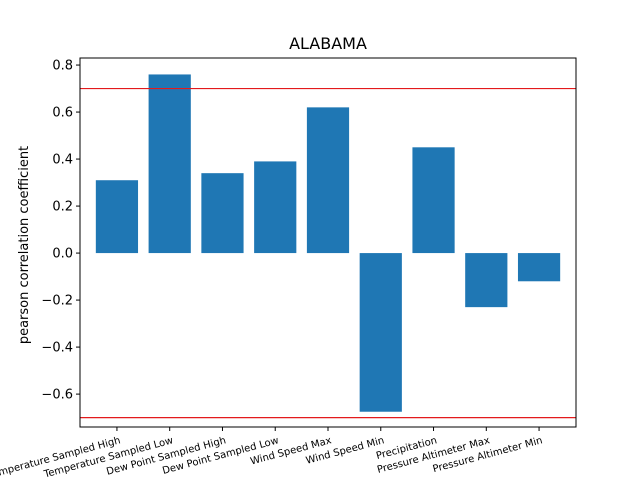  I want to click on y-tick-label: 0.0, so click(62, 254).